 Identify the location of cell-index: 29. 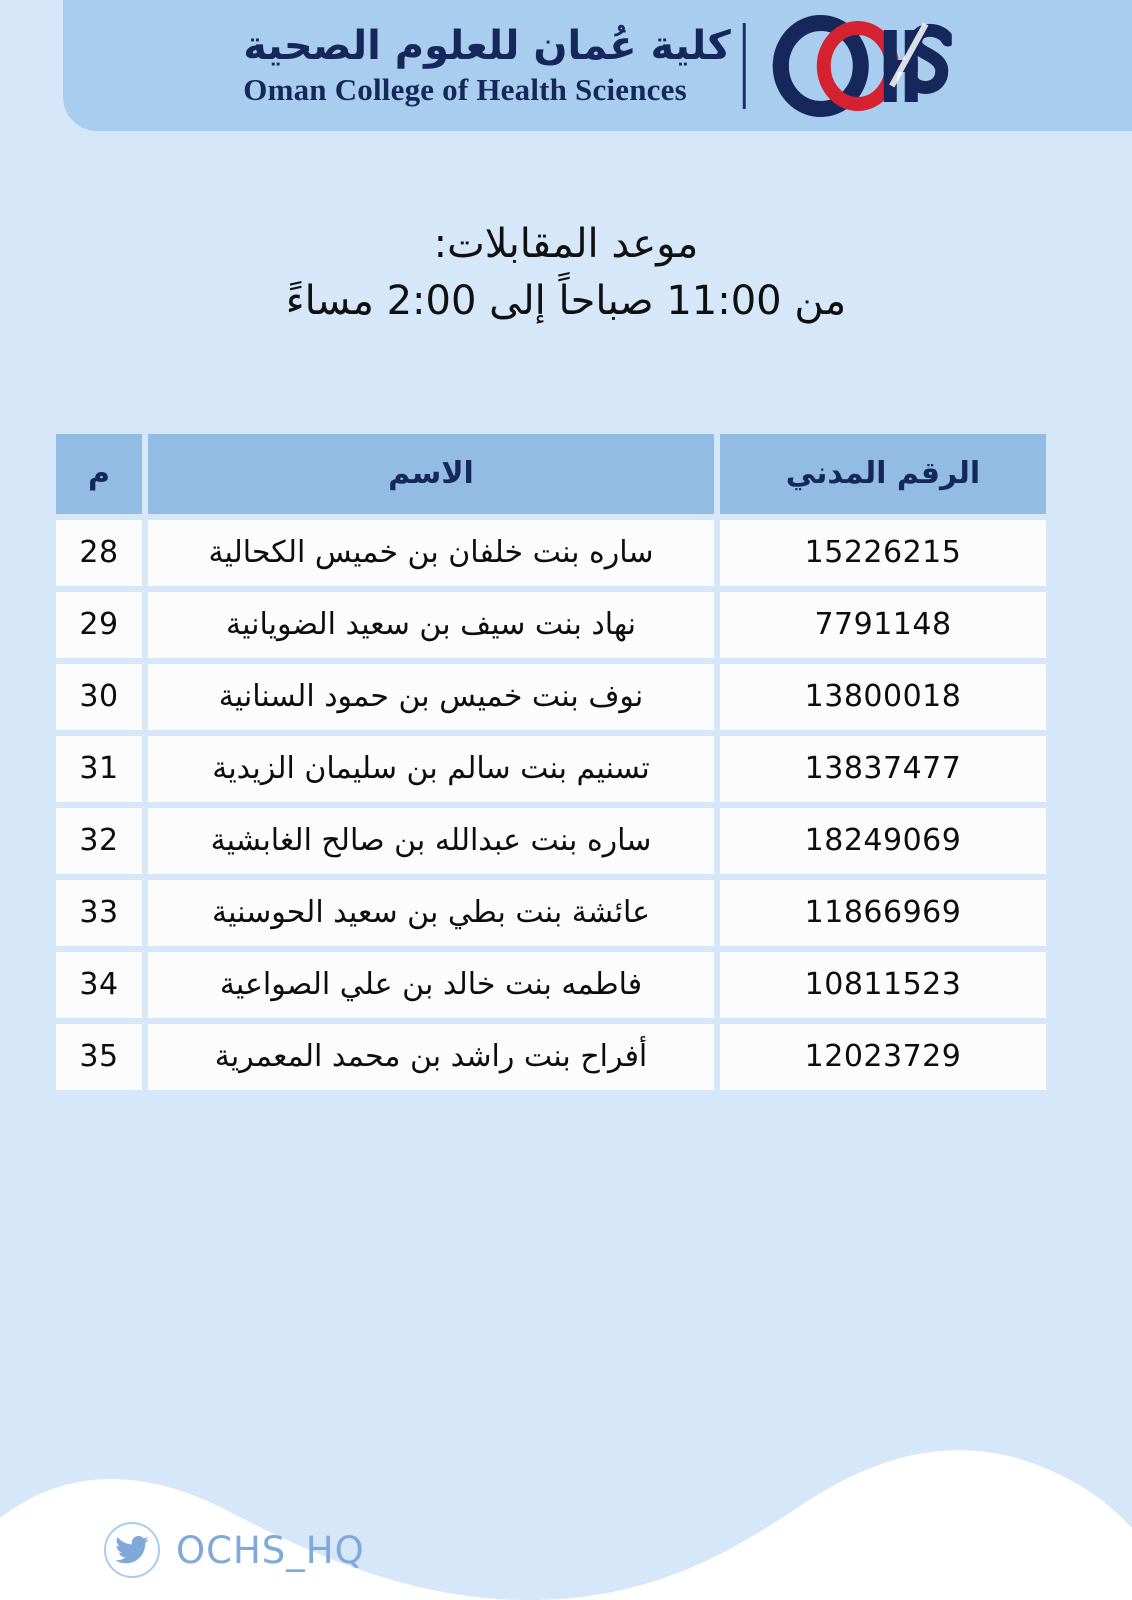
(99, 625).